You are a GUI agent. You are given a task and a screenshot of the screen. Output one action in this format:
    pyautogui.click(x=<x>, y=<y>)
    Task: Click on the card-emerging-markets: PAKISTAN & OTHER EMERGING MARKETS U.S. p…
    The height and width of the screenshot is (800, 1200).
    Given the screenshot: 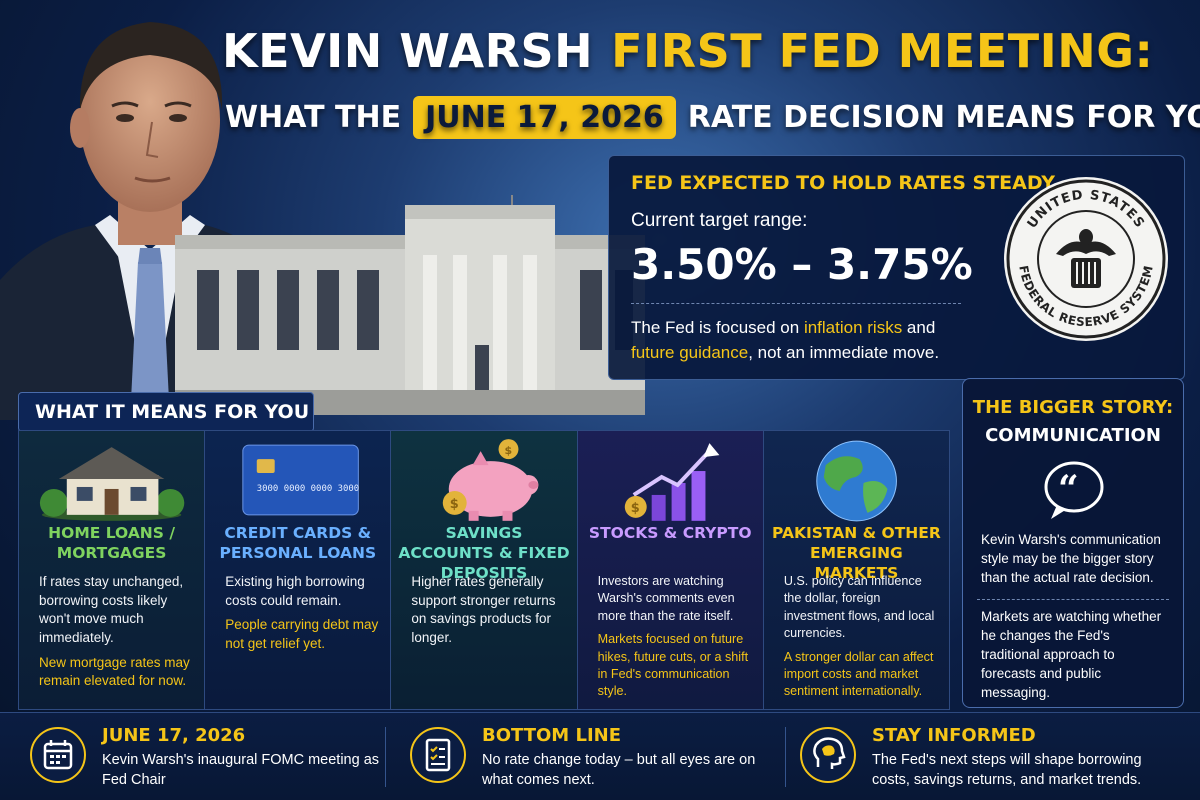 What is the action you would take?
    pyautogui.click(x=856, y=570)
    